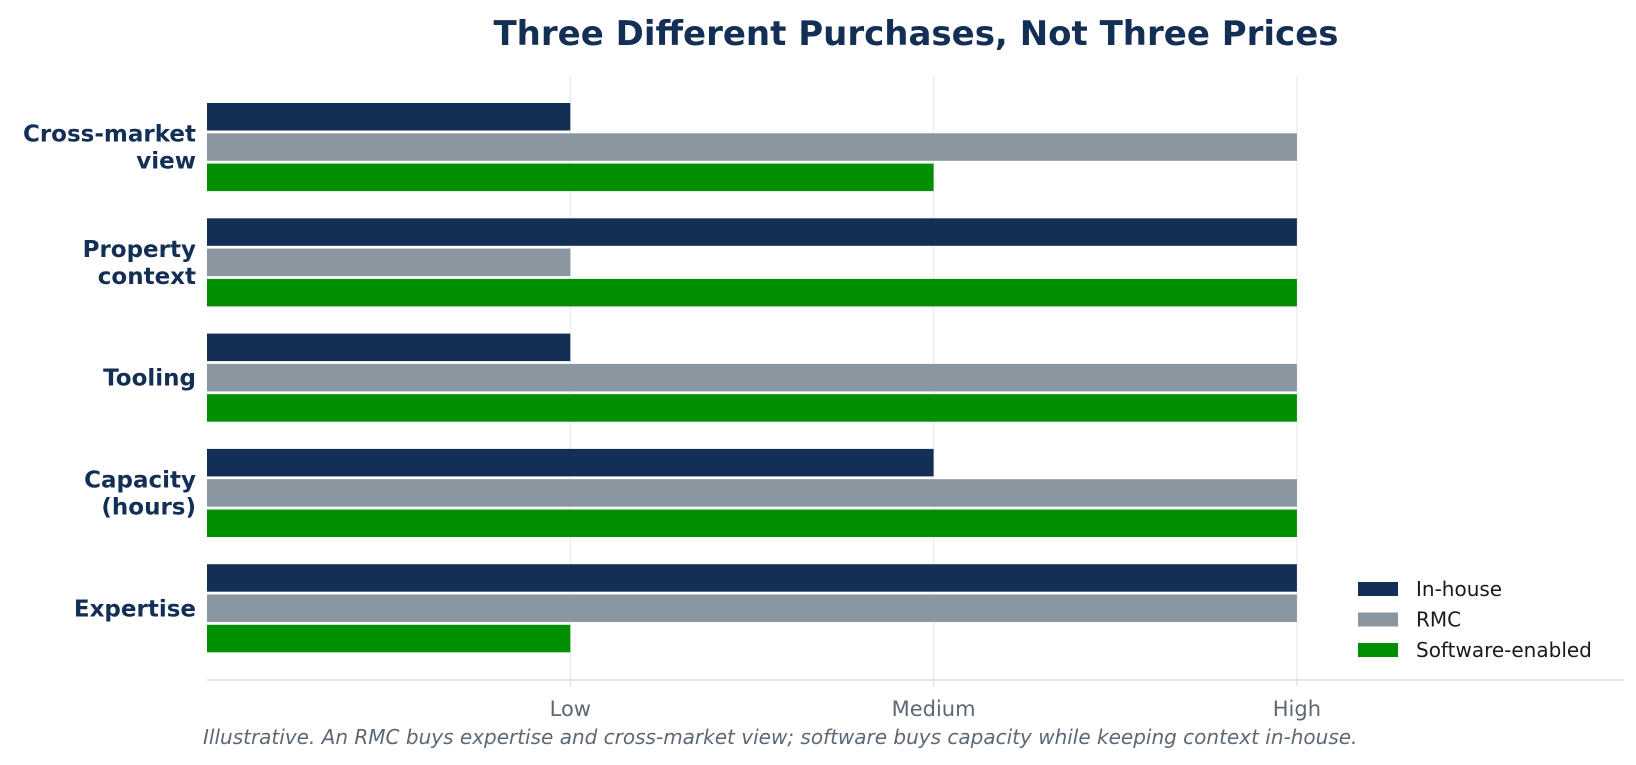 This screenshot has width=1636, height=765. What do you see at coordinates (1475, 619) in the screenshot?
I see `legend: In-house RMC Software-enabled` at bounding box center [1475, 619].